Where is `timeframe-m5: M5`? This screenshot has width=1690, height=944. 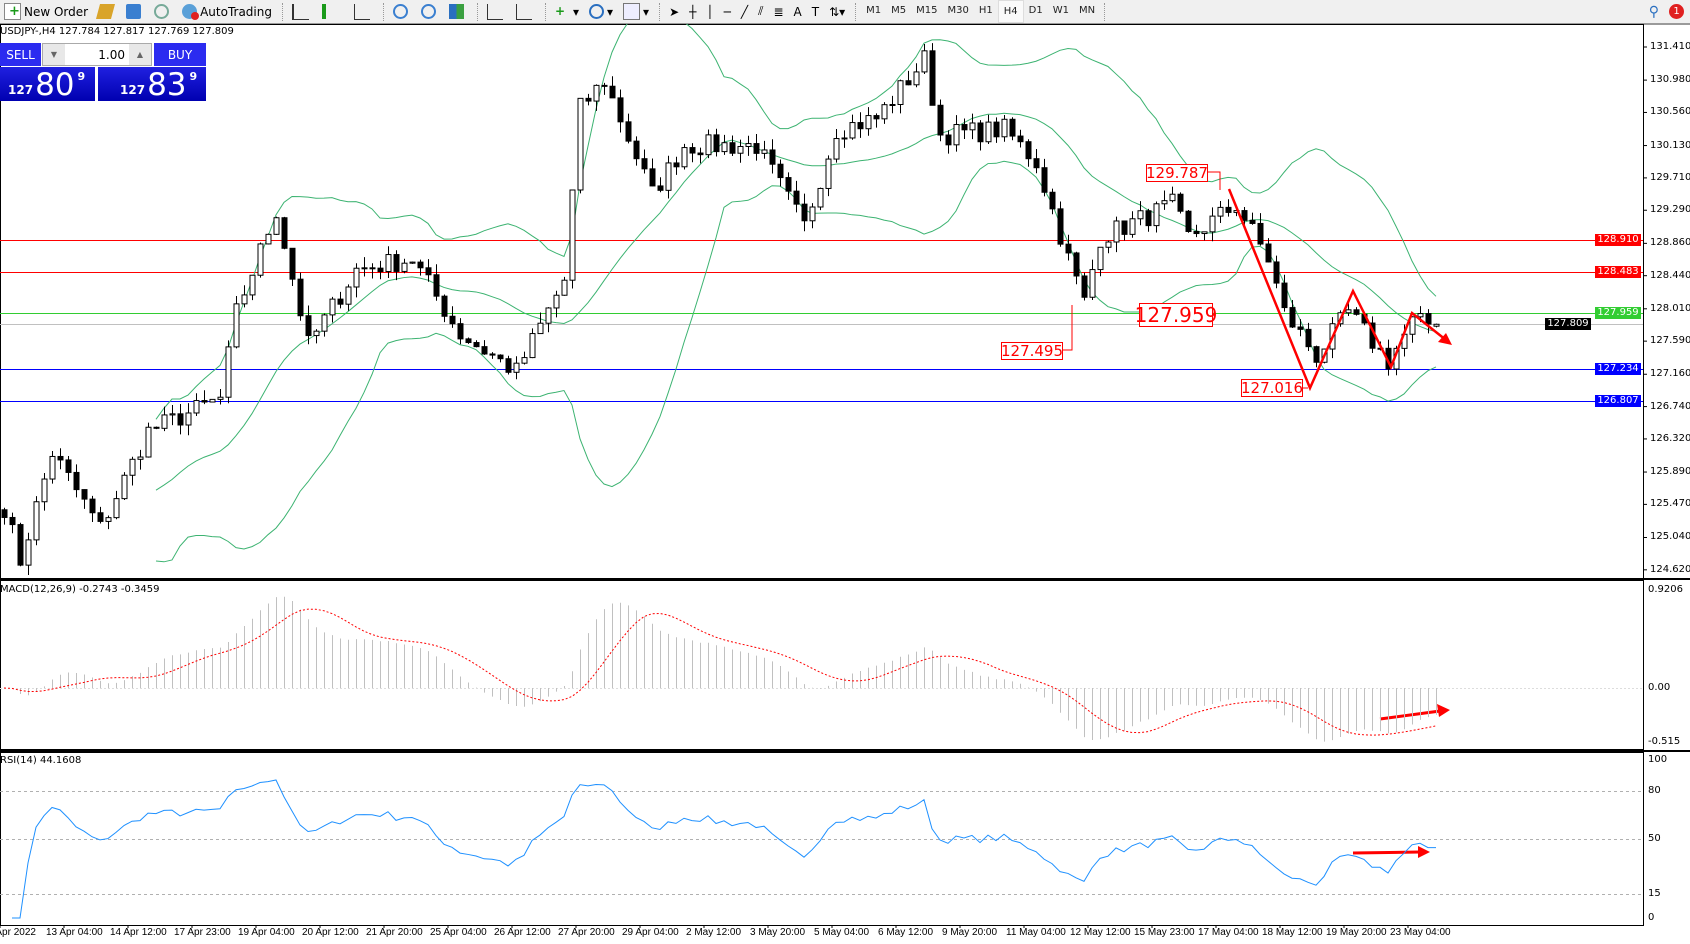
timeframe-m5: M5 is located at coordinates (899, 10).